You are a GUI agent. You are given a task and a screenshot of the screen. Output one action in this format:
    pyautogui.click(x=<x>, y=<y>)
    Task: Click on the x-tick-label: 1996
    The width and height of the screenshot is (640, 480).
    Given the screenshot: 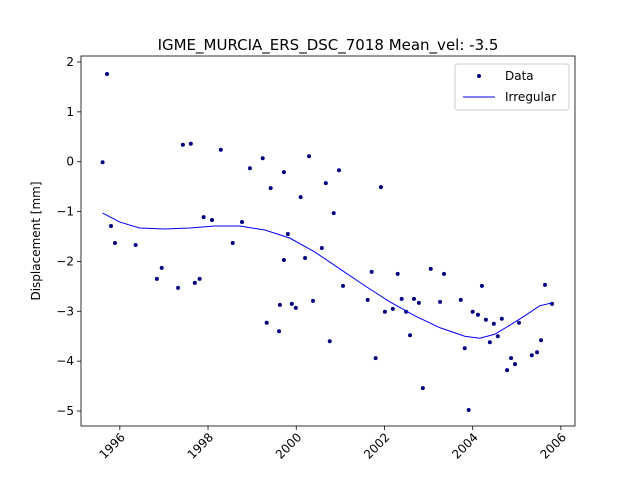 What is the action you would take?
    pyautogui.click(x=111, y=445)
    